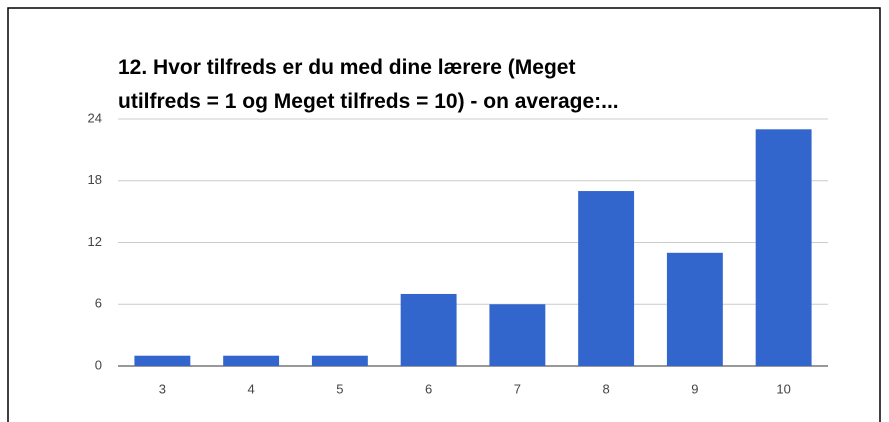  What do you see at coordinates (606, 388) in the screenshot?
I see `x-tick-label: 8` at bounding box center [606, 388].